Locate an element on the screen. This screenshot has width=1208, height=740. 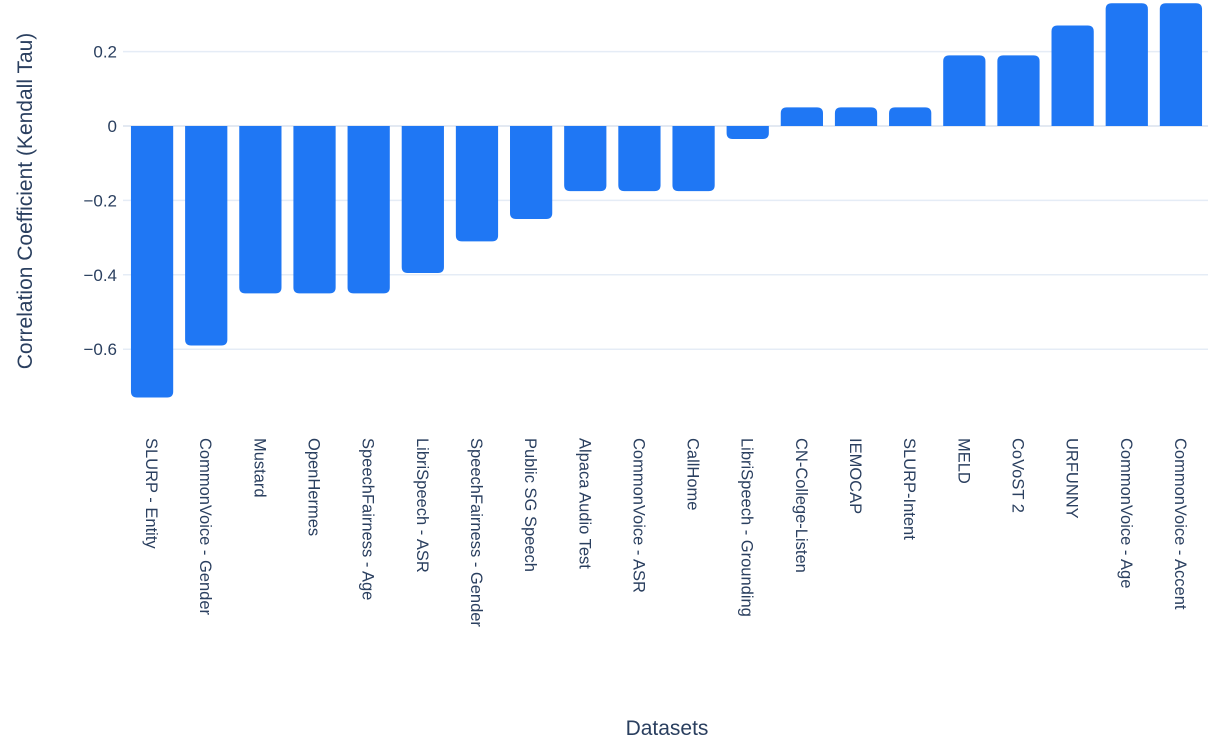
x-tick-label: CN-College-Listen is located at coordinates (801, 505).